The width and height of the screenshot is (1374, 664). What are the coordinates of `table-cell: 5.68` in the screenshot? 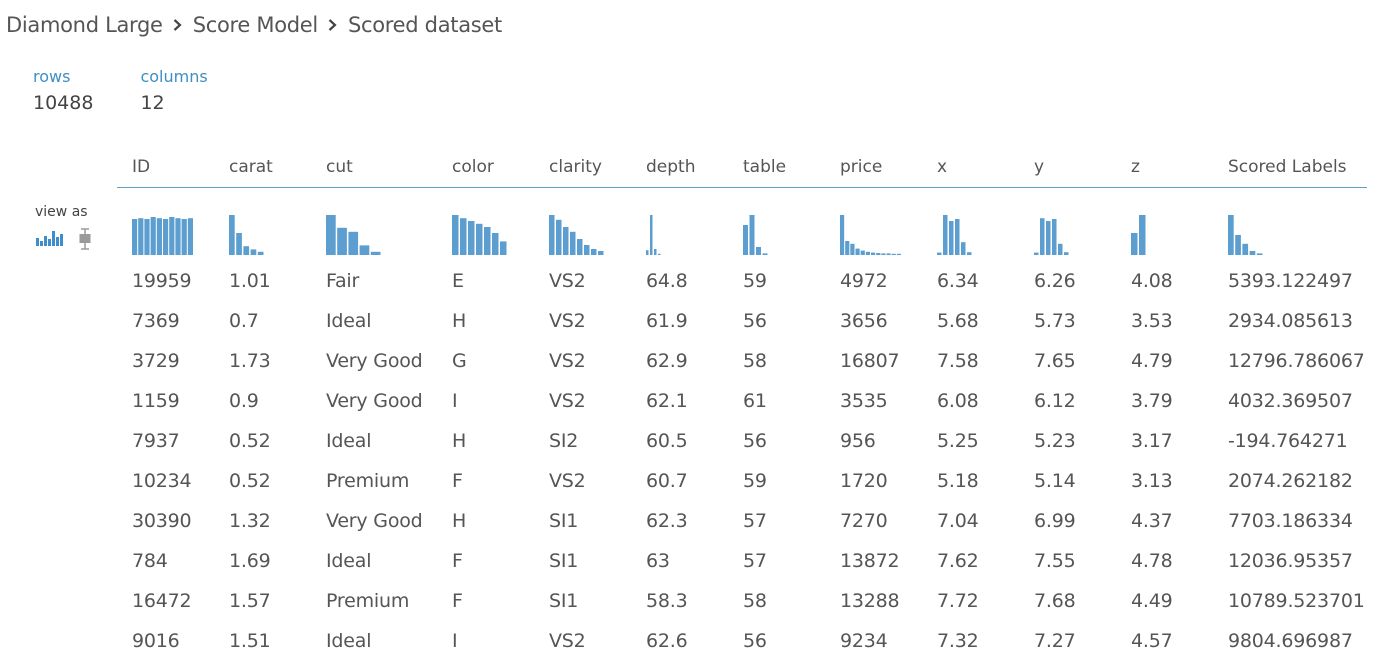 It's located at (958, 321).